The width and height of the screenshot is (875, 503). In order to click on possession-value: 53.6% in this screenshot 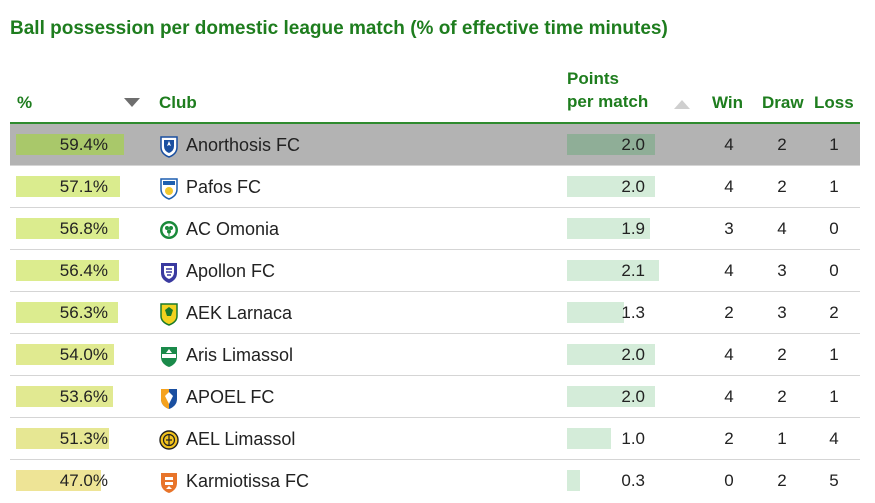, I will do `click(83, 396)`.